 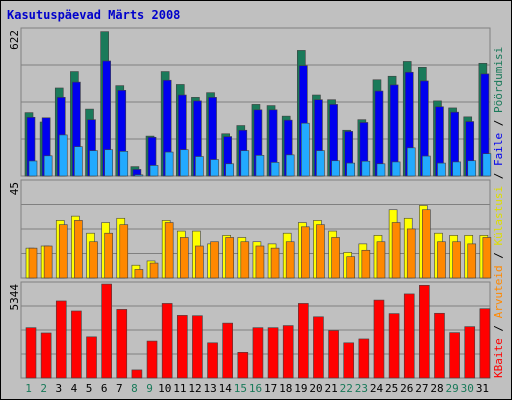 What do you see at coordinates (14, 40) in the screenshot?
I see `panel-1-max-label: 622` at bounding box center [14, 40].